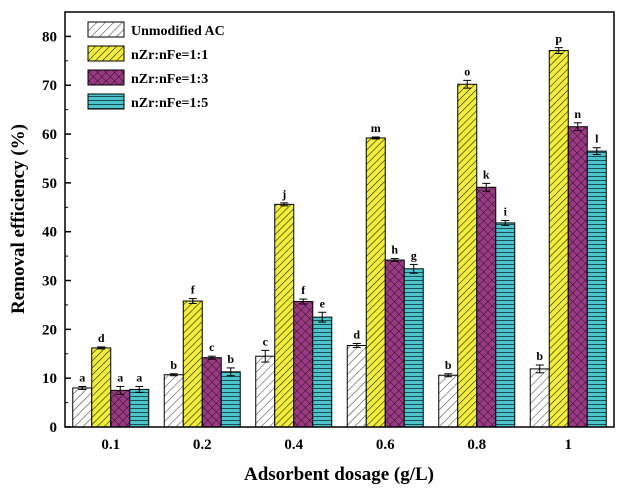  What do you see at coordinates (476, 445) in the screenshot?
I see `x-tick-label: 0.8` at bounding box center [476, 445].